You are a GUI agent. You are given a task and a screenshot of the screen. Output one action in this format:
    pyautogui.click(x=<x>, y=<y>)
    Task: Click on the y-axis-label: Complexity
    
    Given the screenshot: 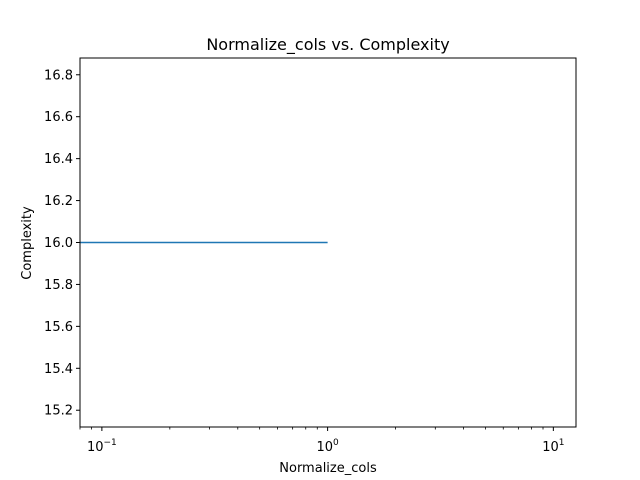 What is the action you would take?
    pyautogui.click(x=27, y=243)
    